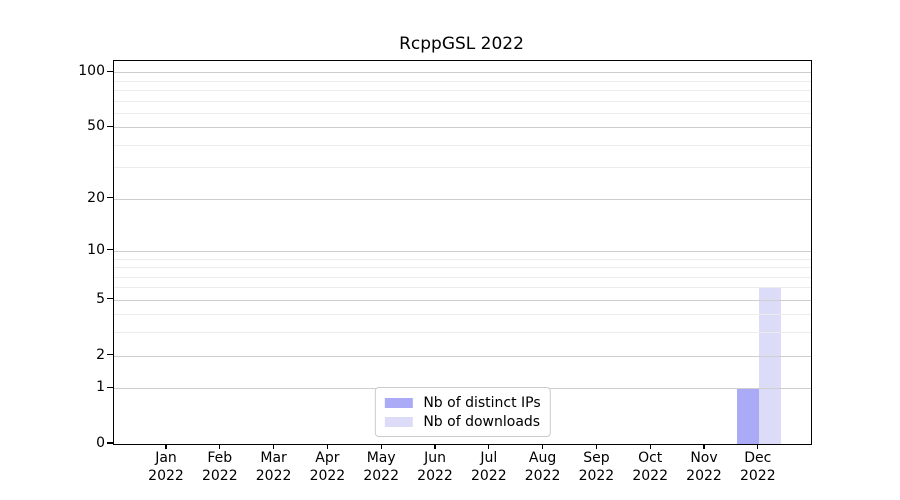 The height and width of the screenshot is (500, 900). I want to click on bar-nb-of-downloads, so click(769, 365).